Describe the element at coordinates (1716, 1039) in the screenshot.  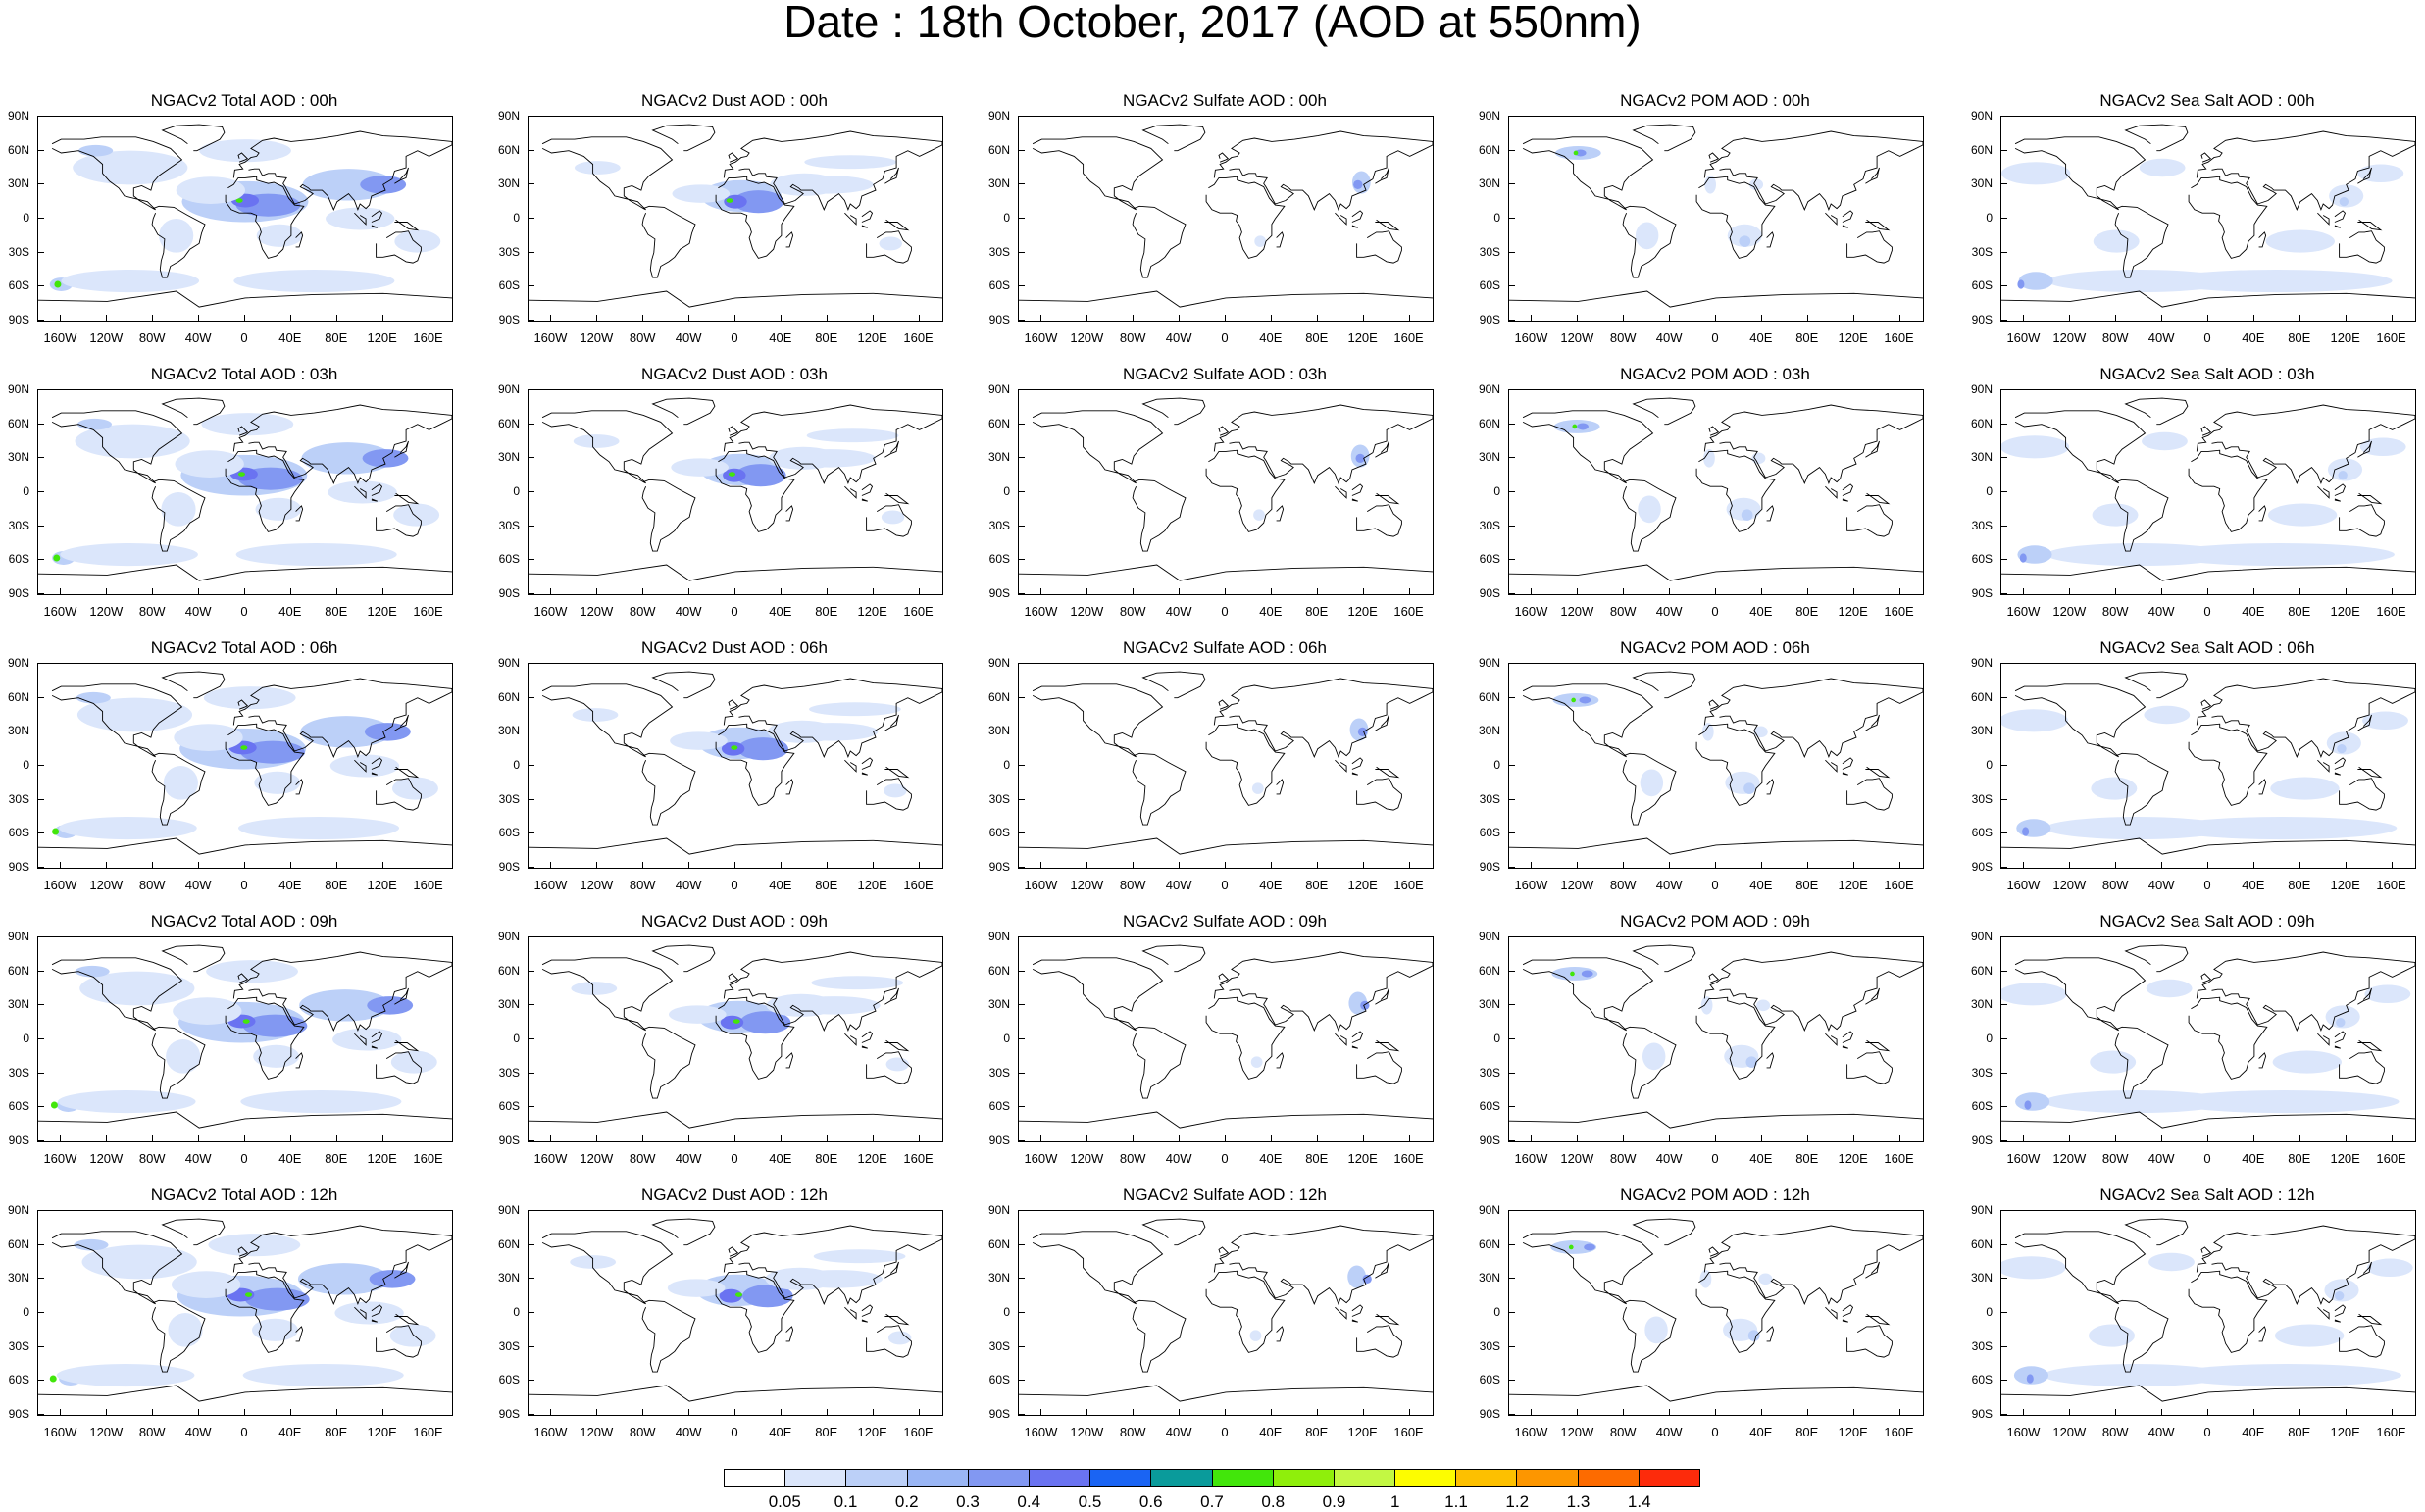
I see `pom-map-panel` at that location.